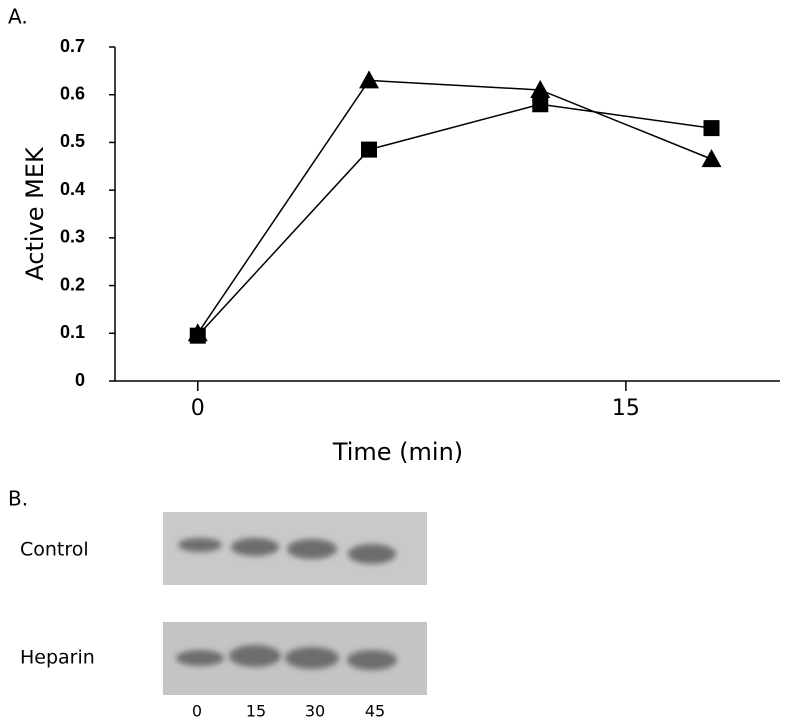 The image size is (800, 724). What do you see at coordinates (198, 408) in the screenshot?
I see `x-tick-label: 0` at bounding box center [198, 408].